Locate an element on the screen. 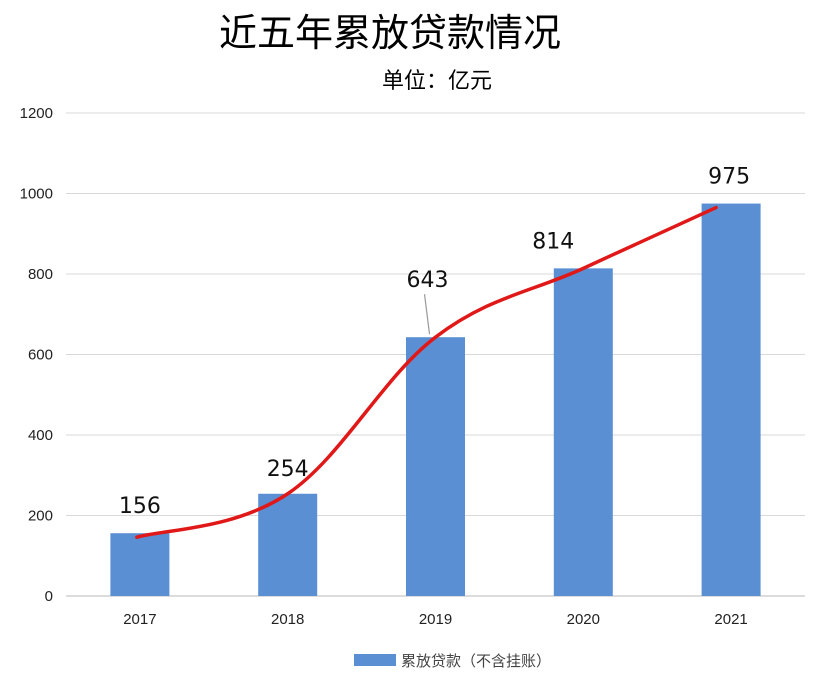 The image size is (829, 694). legend-swatch is located at coordinates (375, 660).